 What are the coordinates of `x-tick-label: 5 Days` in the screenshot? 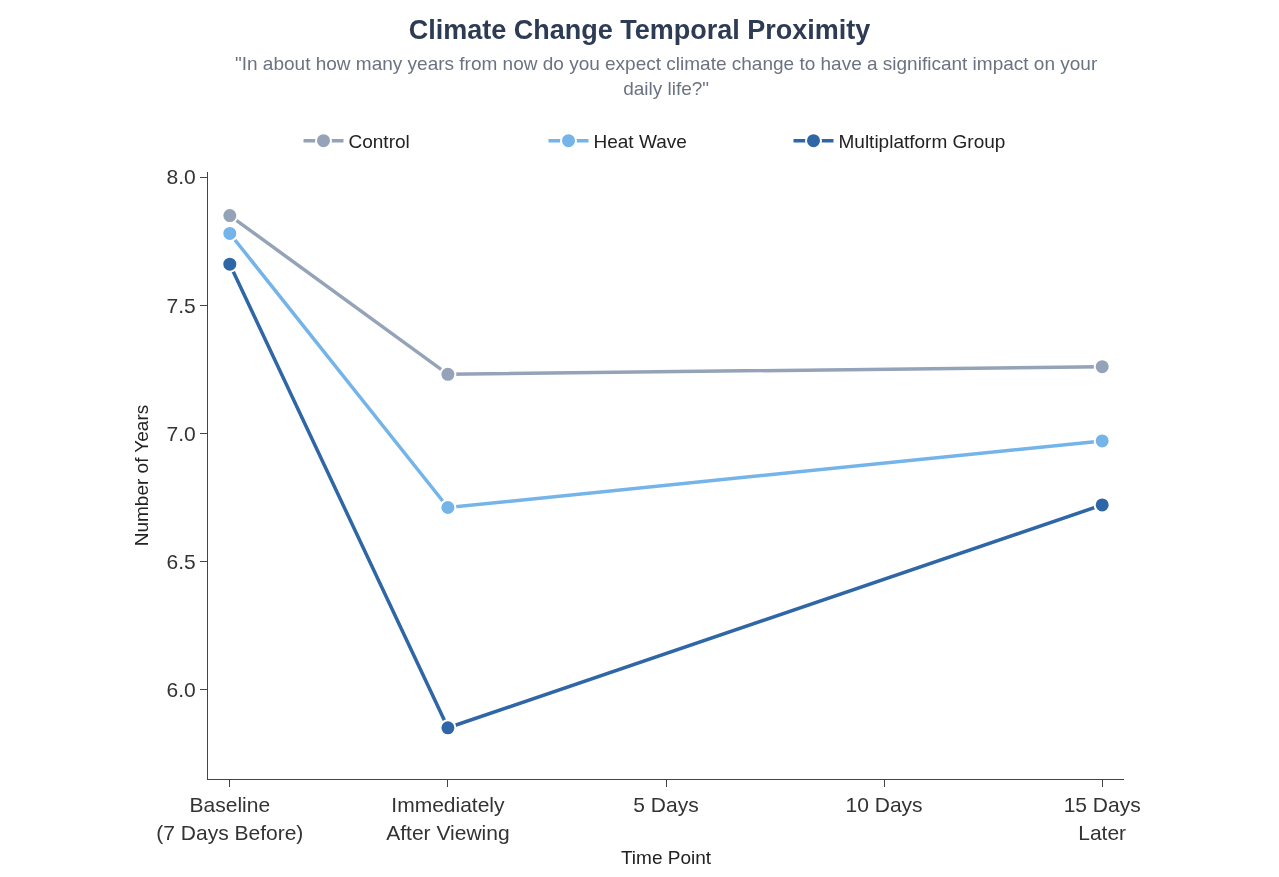 It's located at (666, 805).